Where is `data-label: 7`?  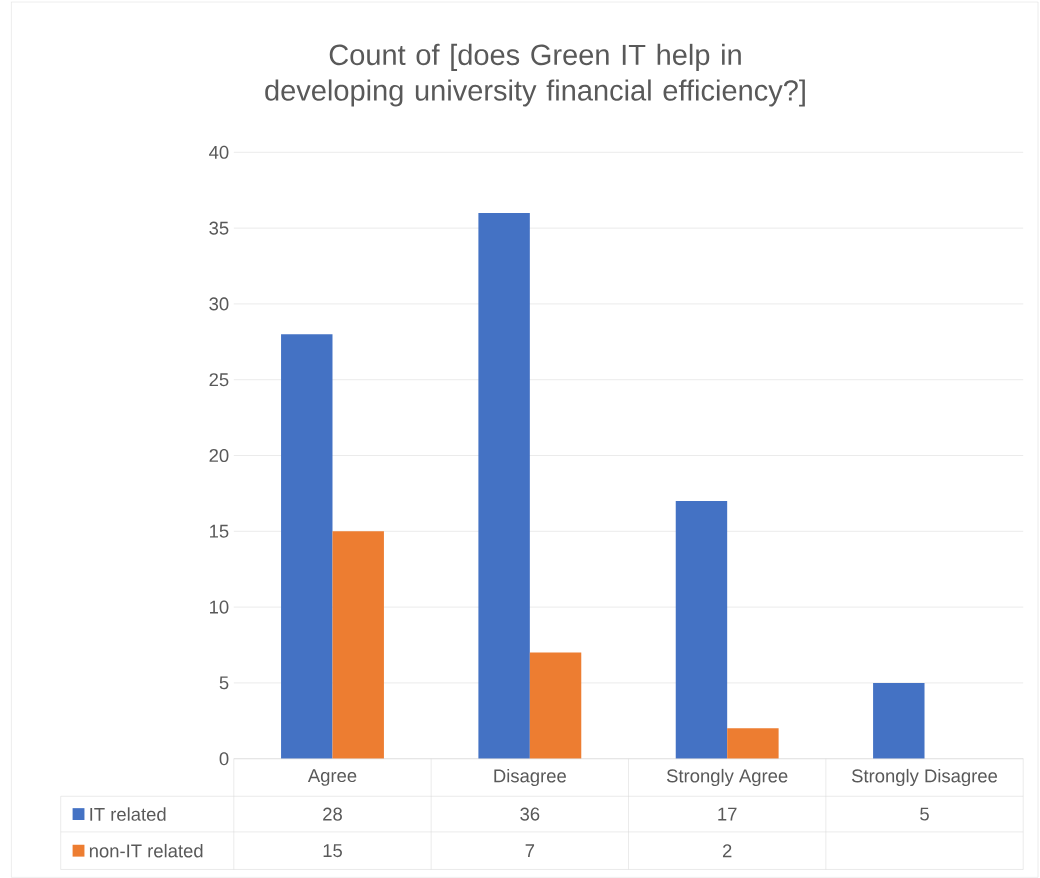
data-label: 7 is located at coordinates (530, 851).